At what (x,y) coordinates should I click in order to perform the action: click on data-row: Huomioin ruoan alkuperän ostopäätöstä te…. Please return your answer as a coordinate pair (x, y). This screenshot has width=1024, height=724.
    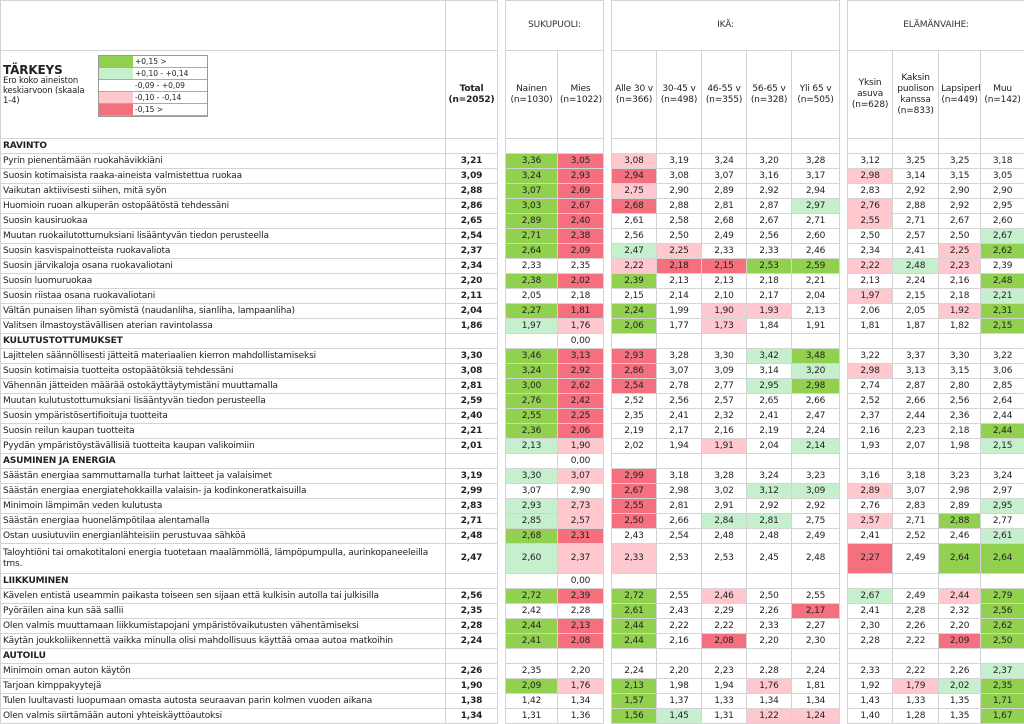
    Looking at the image, I should click on (512, 206).